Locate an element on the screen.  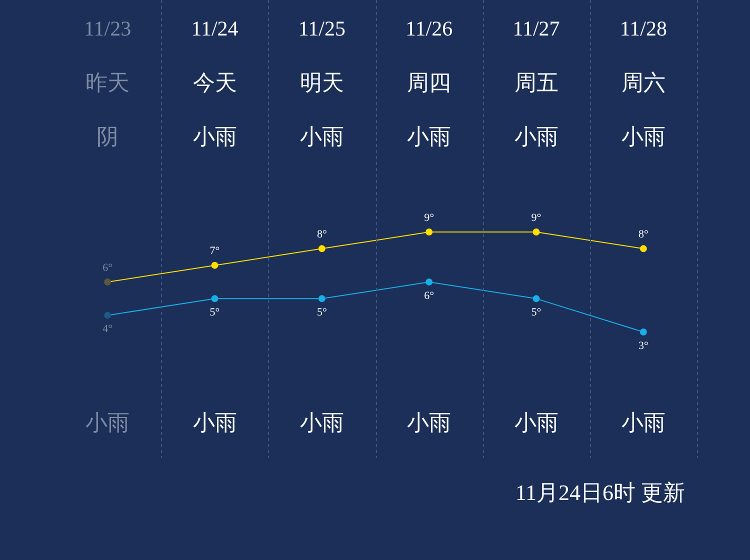
text: 周六 is located at coordinates (643, 82).